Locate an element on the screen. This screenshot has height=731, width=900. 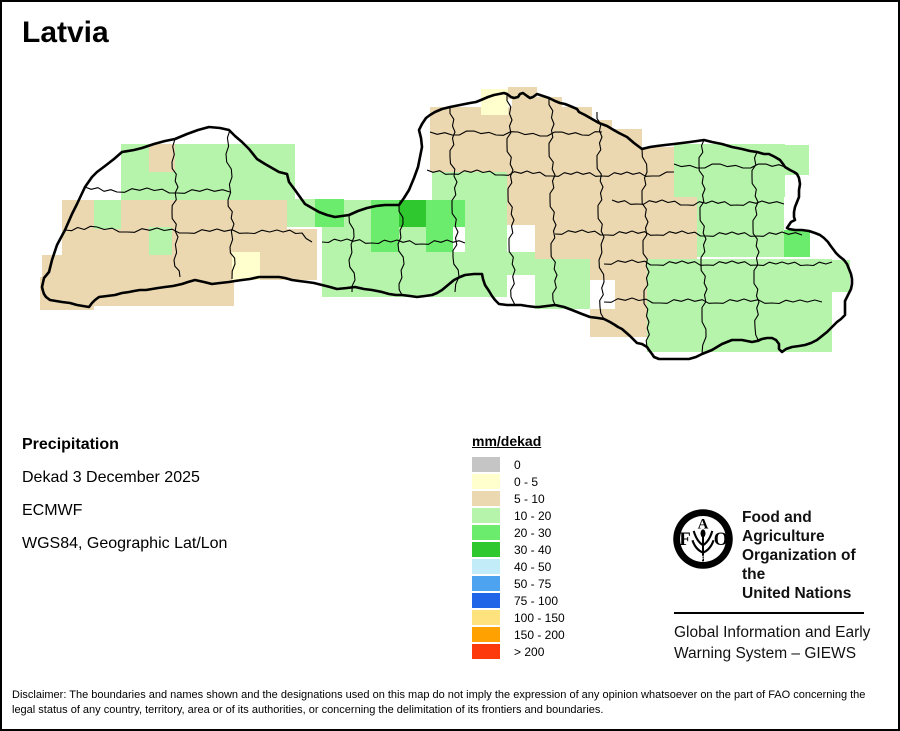
legend-row: 0 is located at coordinates (518, 464).